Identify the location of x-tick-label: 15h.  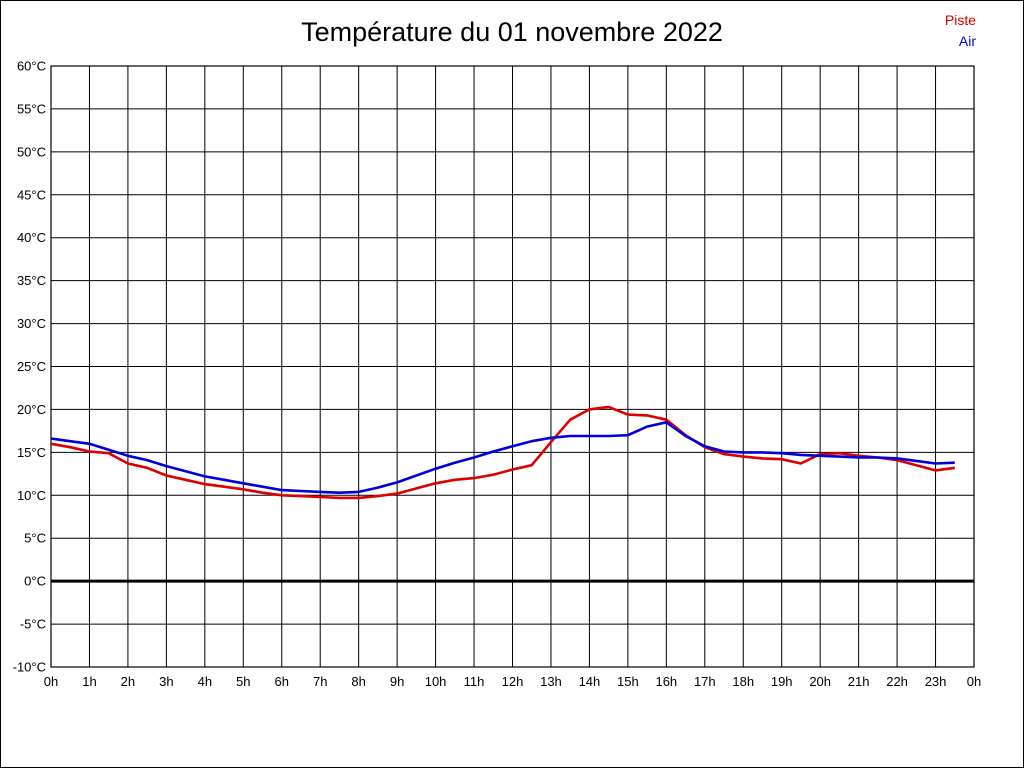
(628, 681).